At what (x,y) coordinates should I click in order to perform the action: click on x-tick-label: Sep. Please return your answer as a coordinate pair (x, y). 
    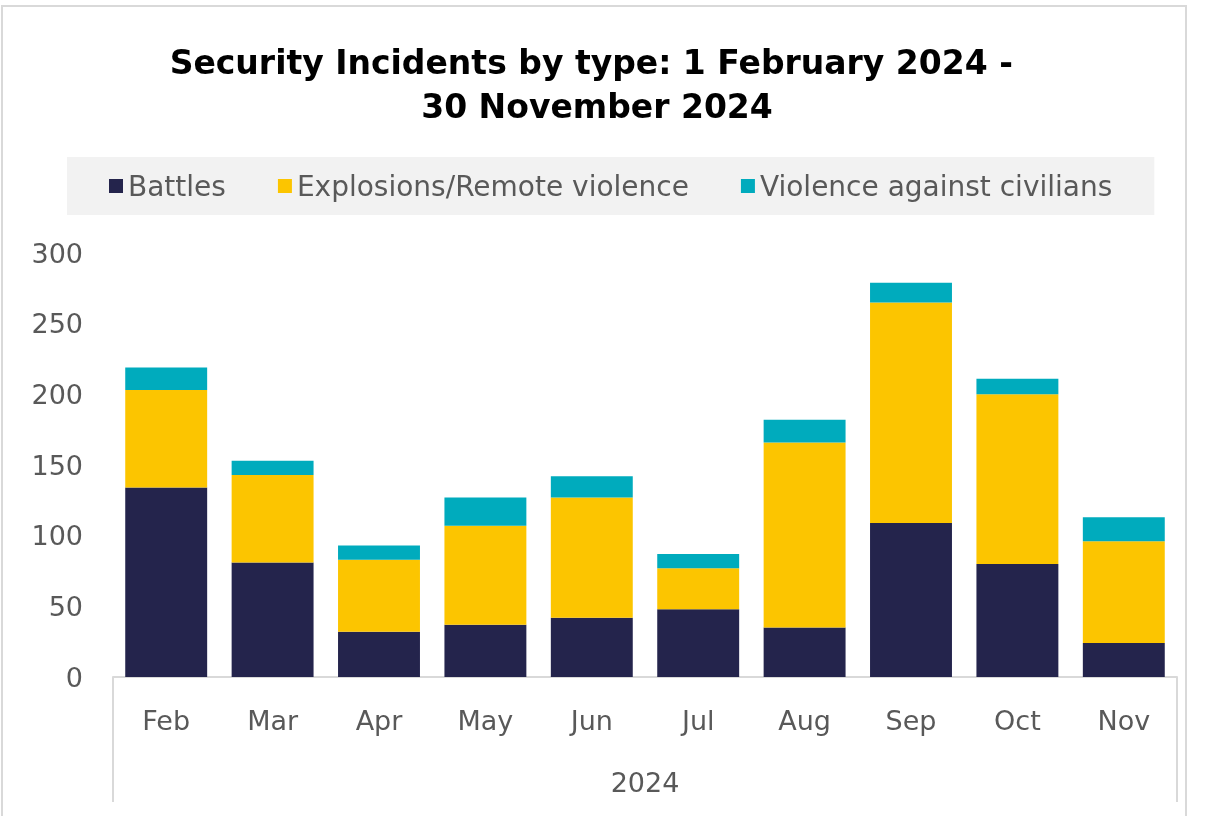
    Looking at the image, I should click on (911, 720).